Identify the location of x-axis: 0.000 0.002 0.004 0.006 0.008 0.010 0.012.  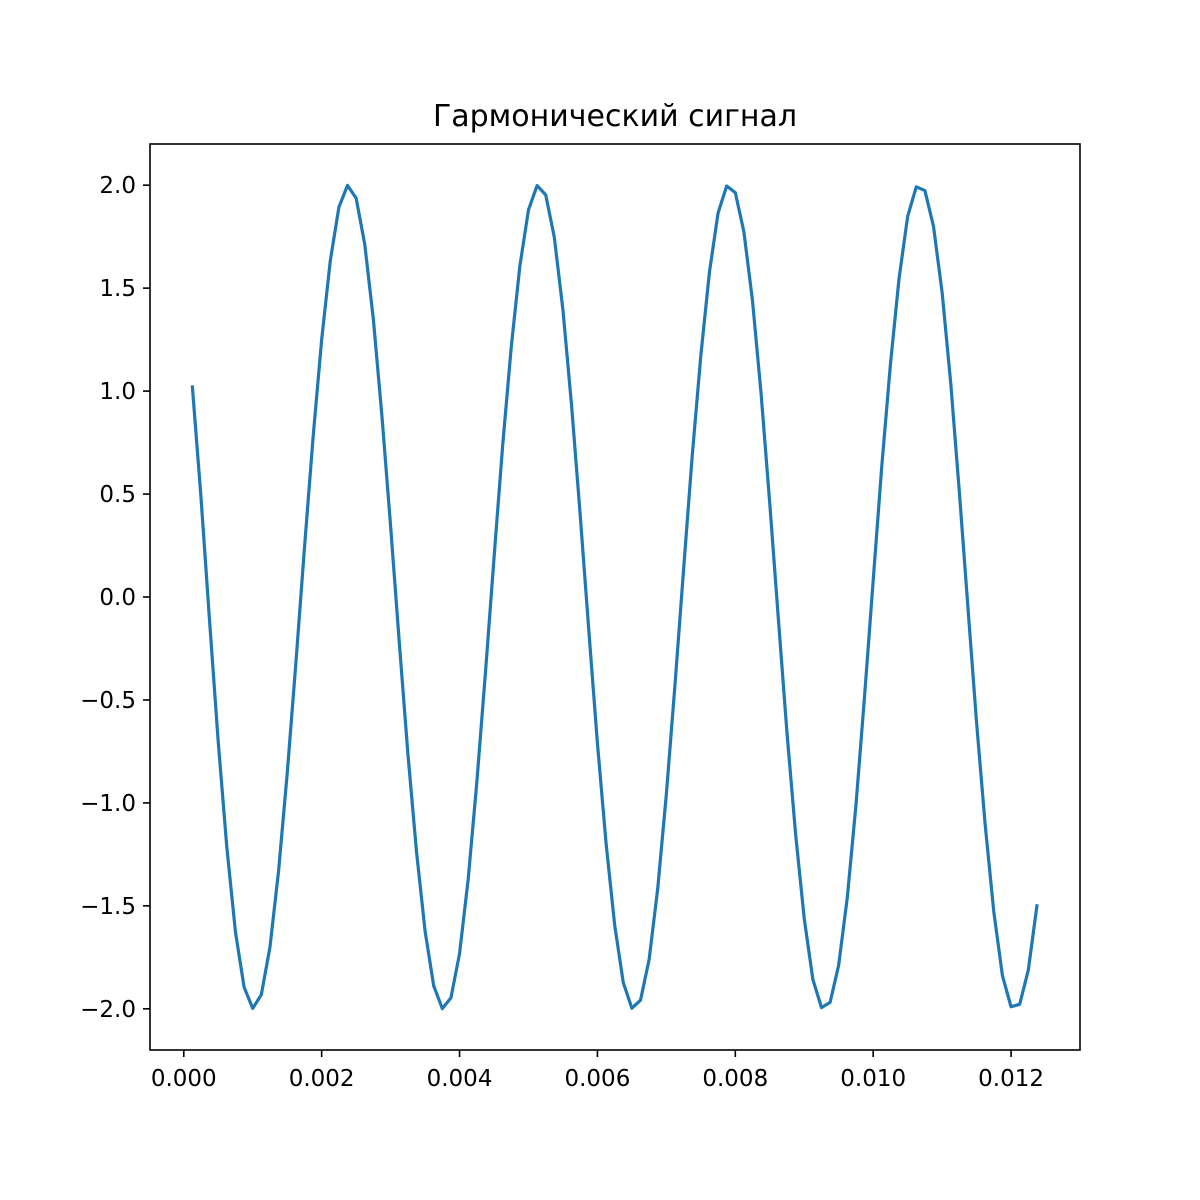
(597, 1071).